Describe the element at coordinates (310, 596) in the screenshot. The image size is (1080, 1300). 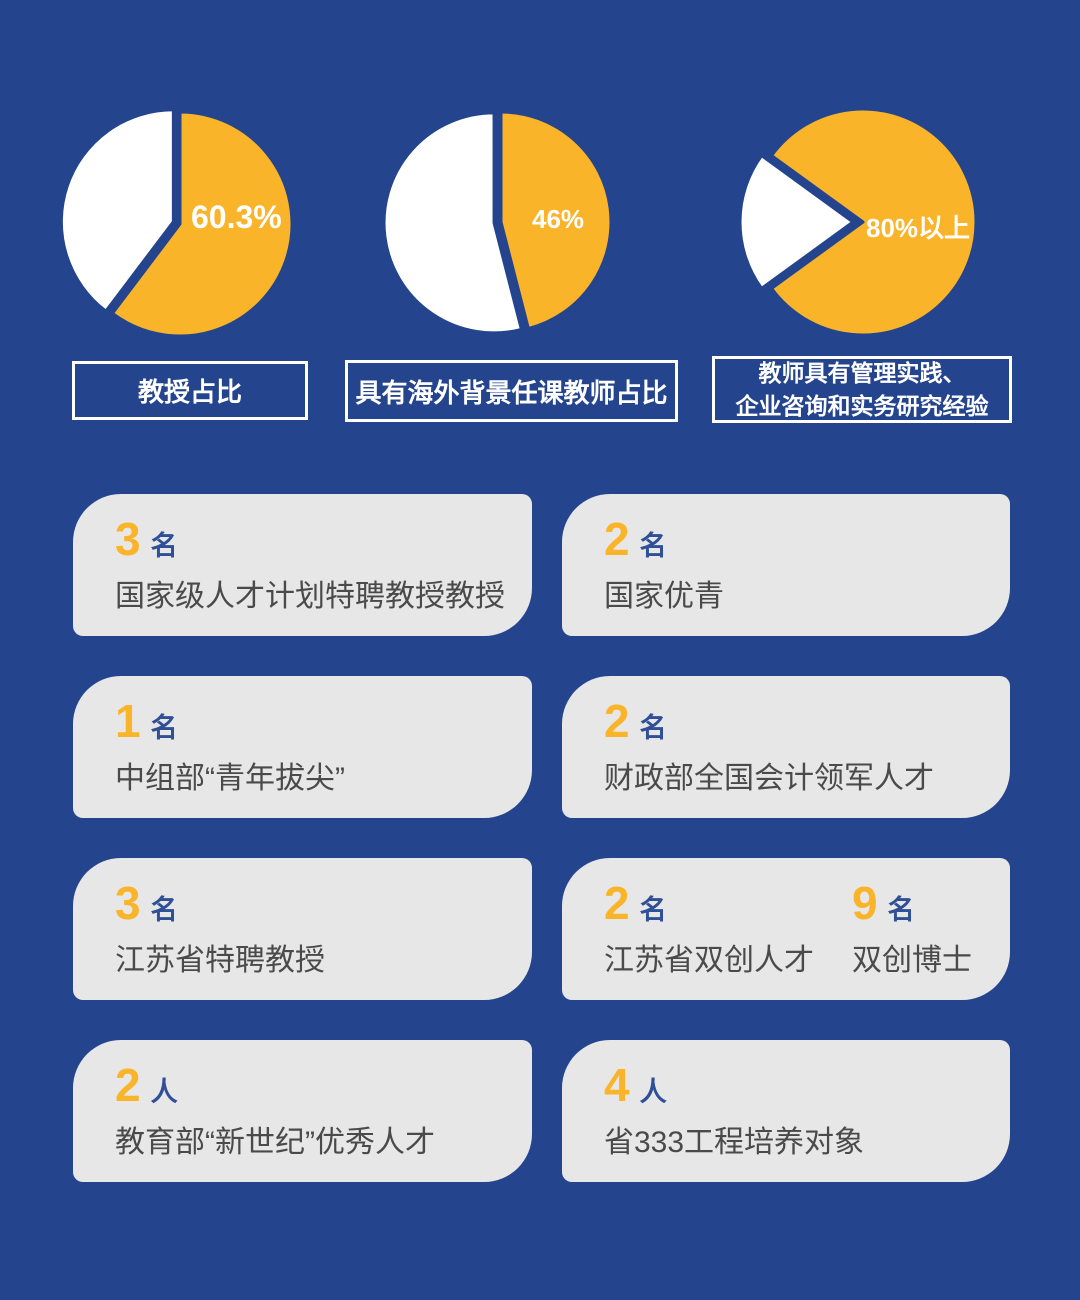
I see `stat-label: 国家级人才计划特聘教授教授` at that location.